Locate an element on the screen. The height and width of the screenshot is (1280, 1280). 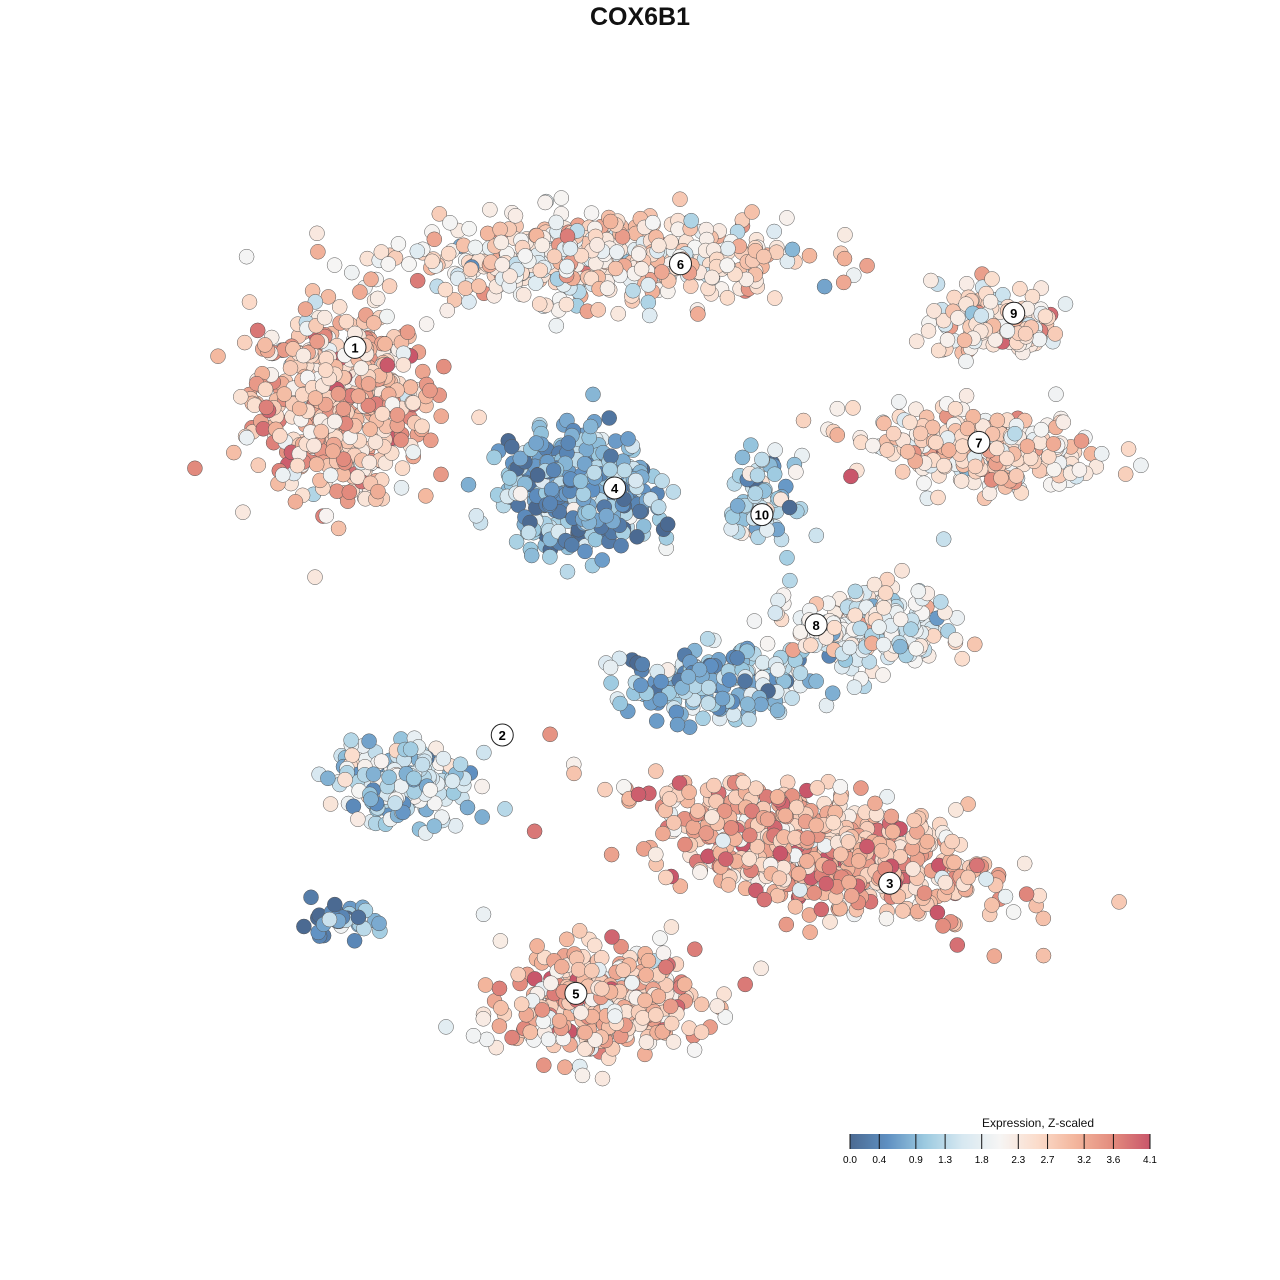
chart-title: COX6B1 is located at coordinates (640, 17).